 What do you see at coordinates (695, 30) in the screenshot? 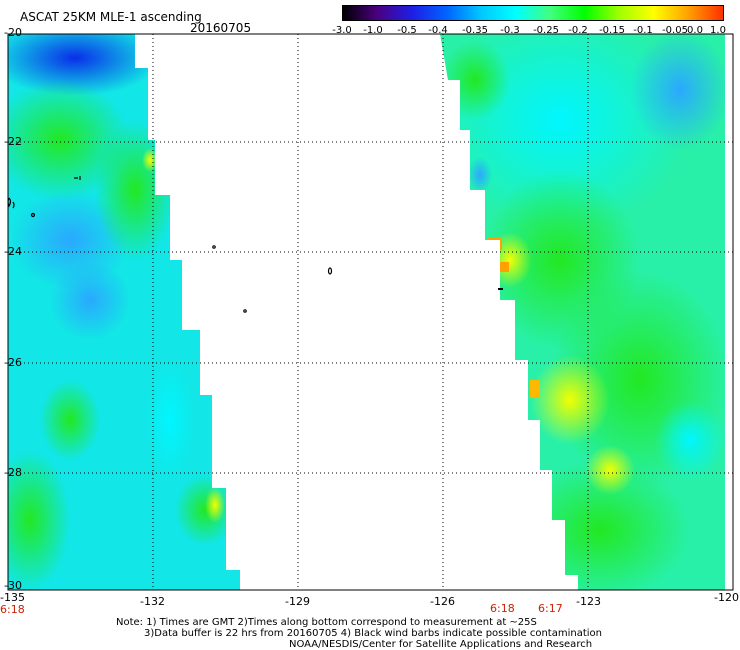
I see `colorbar-label: 0.0` at bounding box center [695, 30].